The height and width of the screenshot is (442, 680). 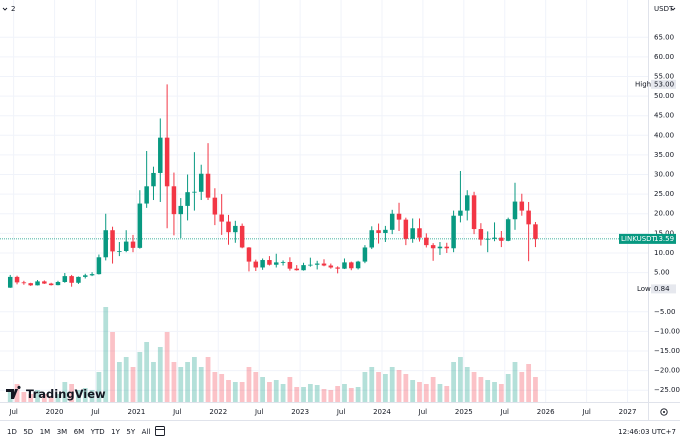 I want to click on y-tick-label: 60.00, so click(x=664, y=57).